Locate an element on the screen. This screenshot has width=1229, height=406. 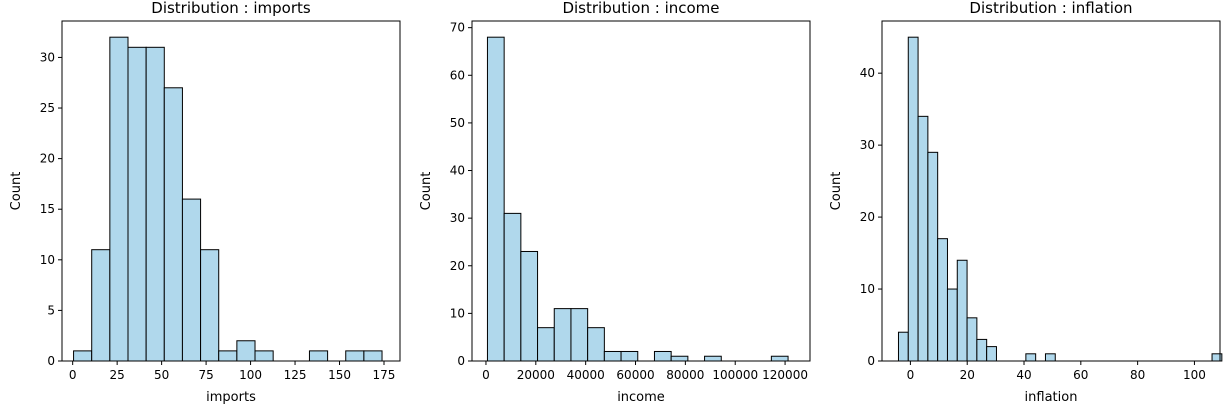
y-tick-label-inflation-1: 10 is located at coordinates (867, 289).